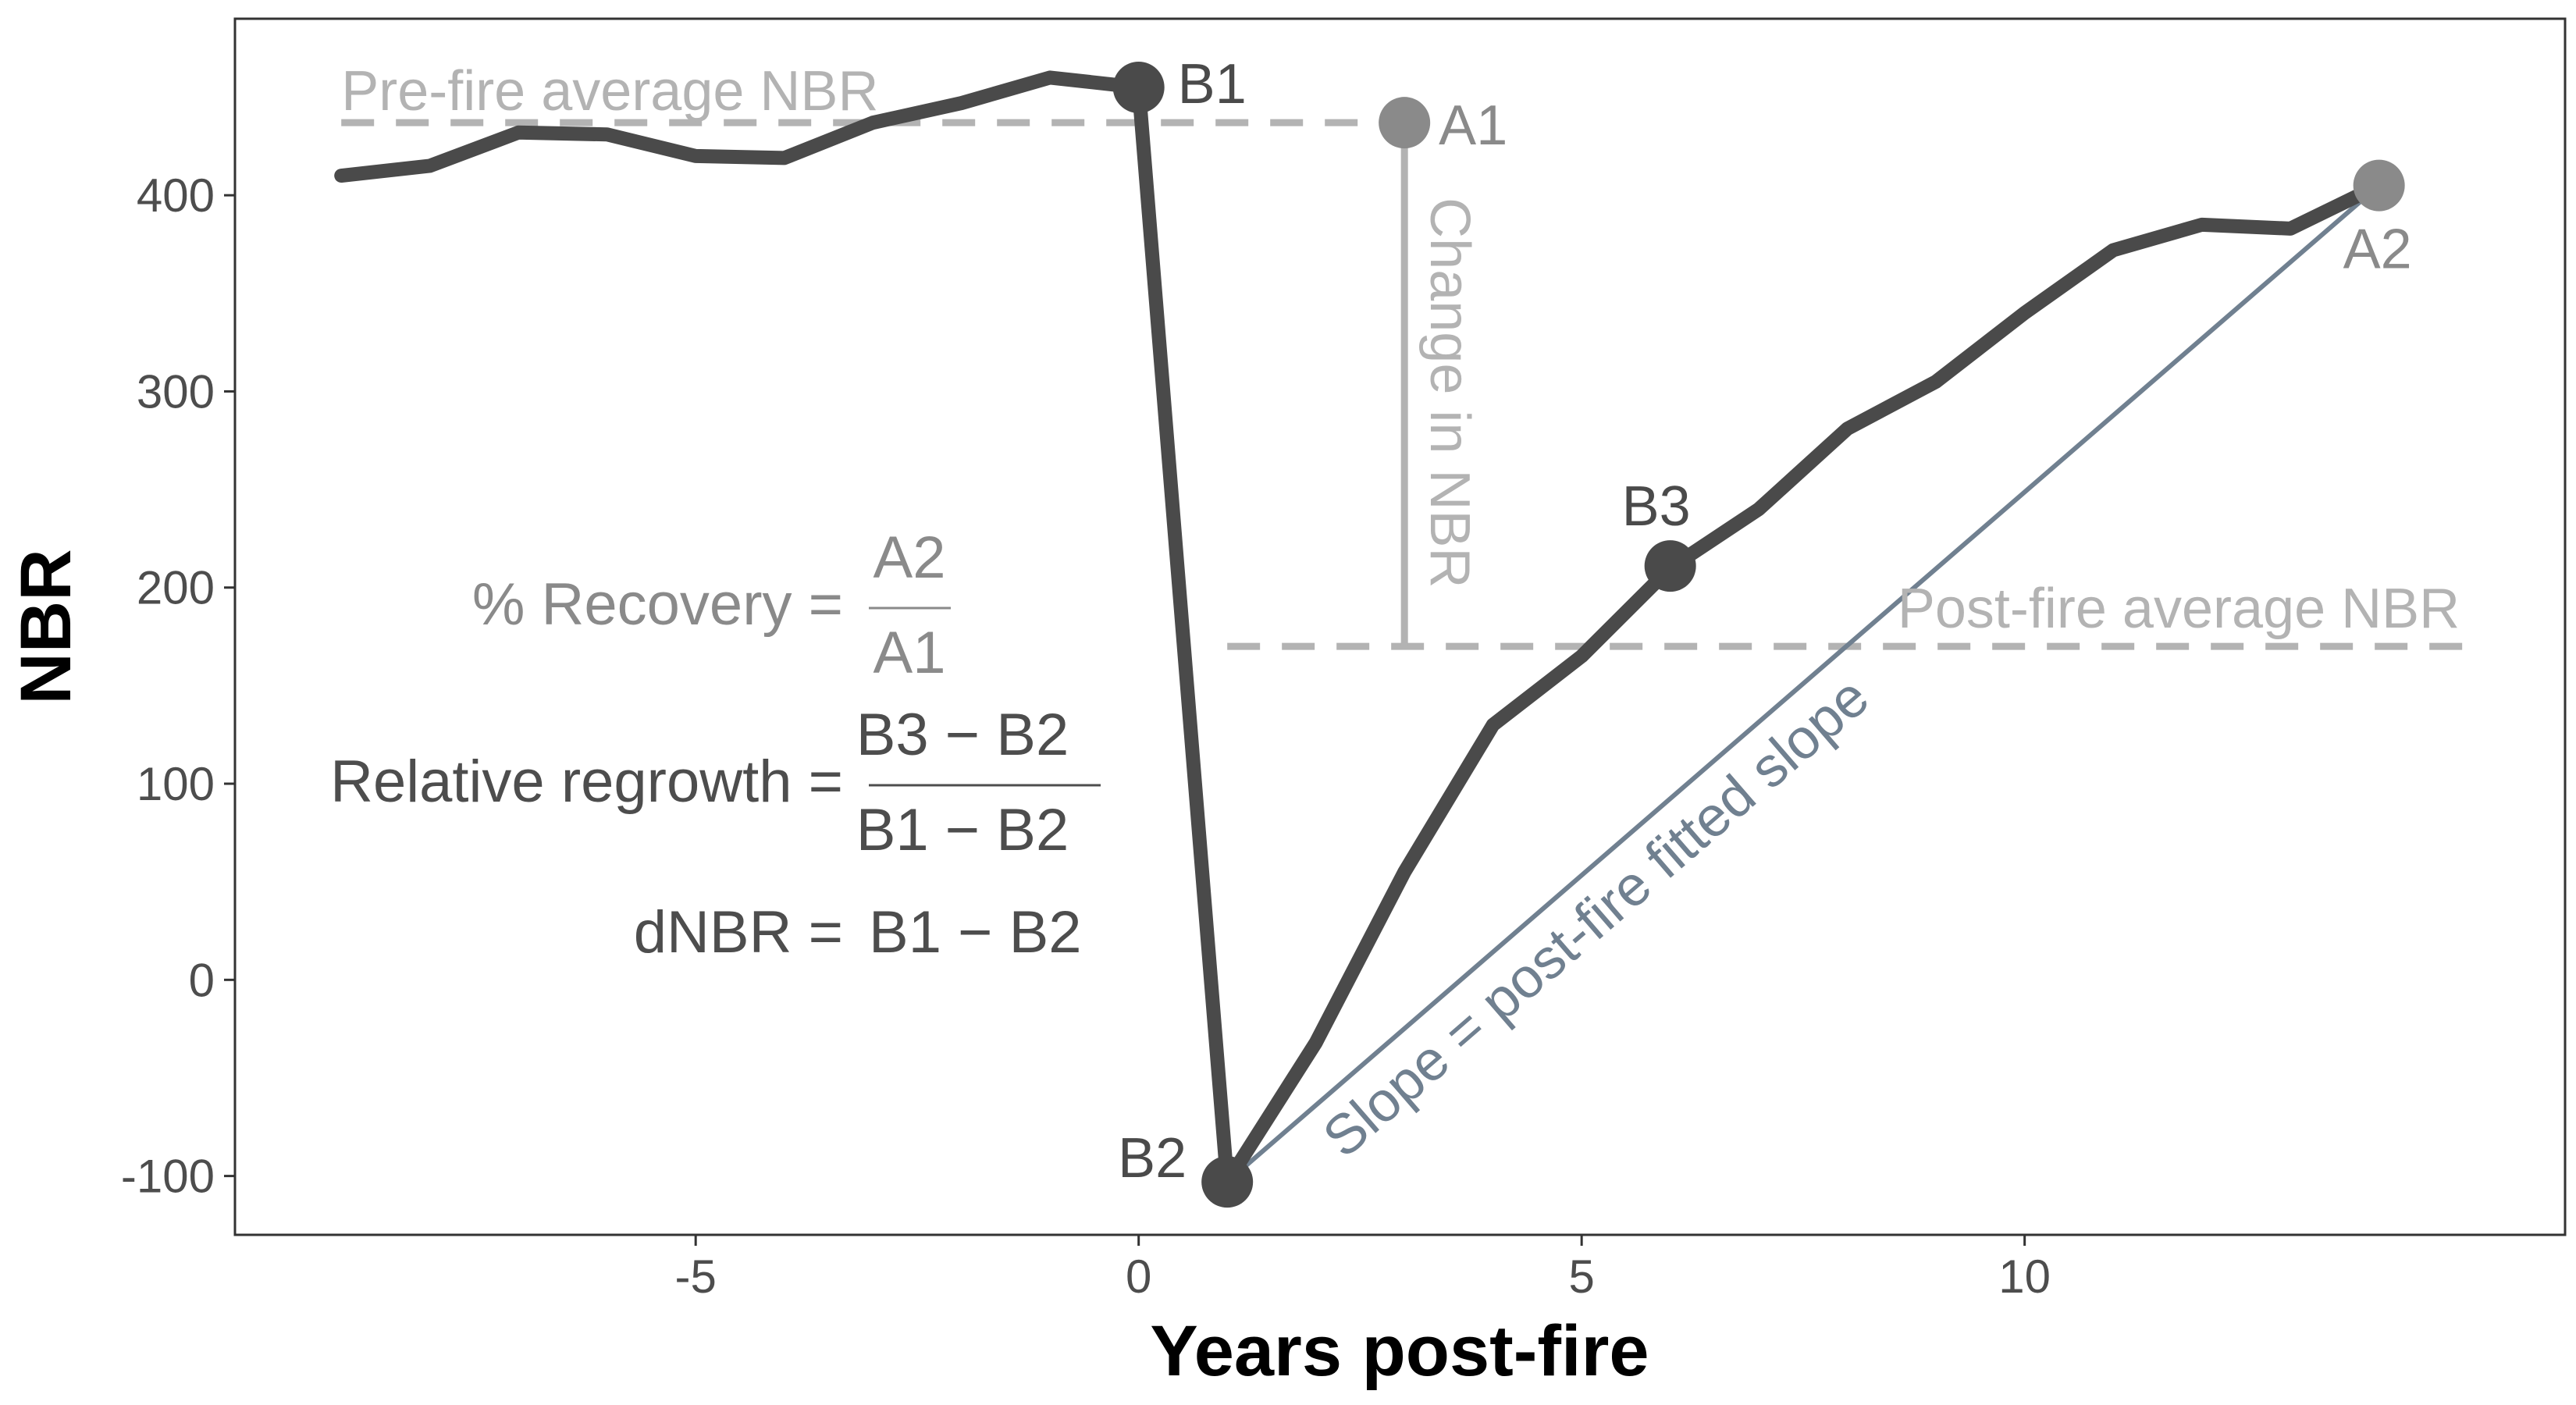 This screenshot has width=2576, height=1405. Describe the element at coordinates (176, 784) in the screenshot. I see `y-tick-label: 100` at that location.